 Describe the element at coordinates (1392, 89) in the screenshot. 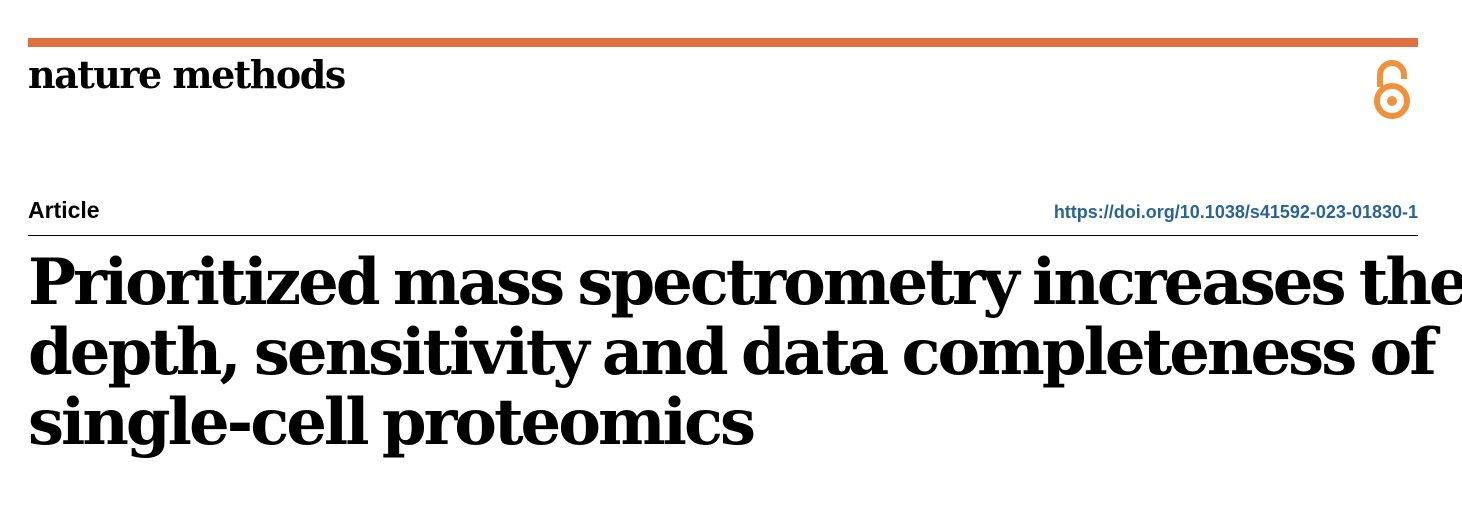

I see `open-access-icon` at that location.